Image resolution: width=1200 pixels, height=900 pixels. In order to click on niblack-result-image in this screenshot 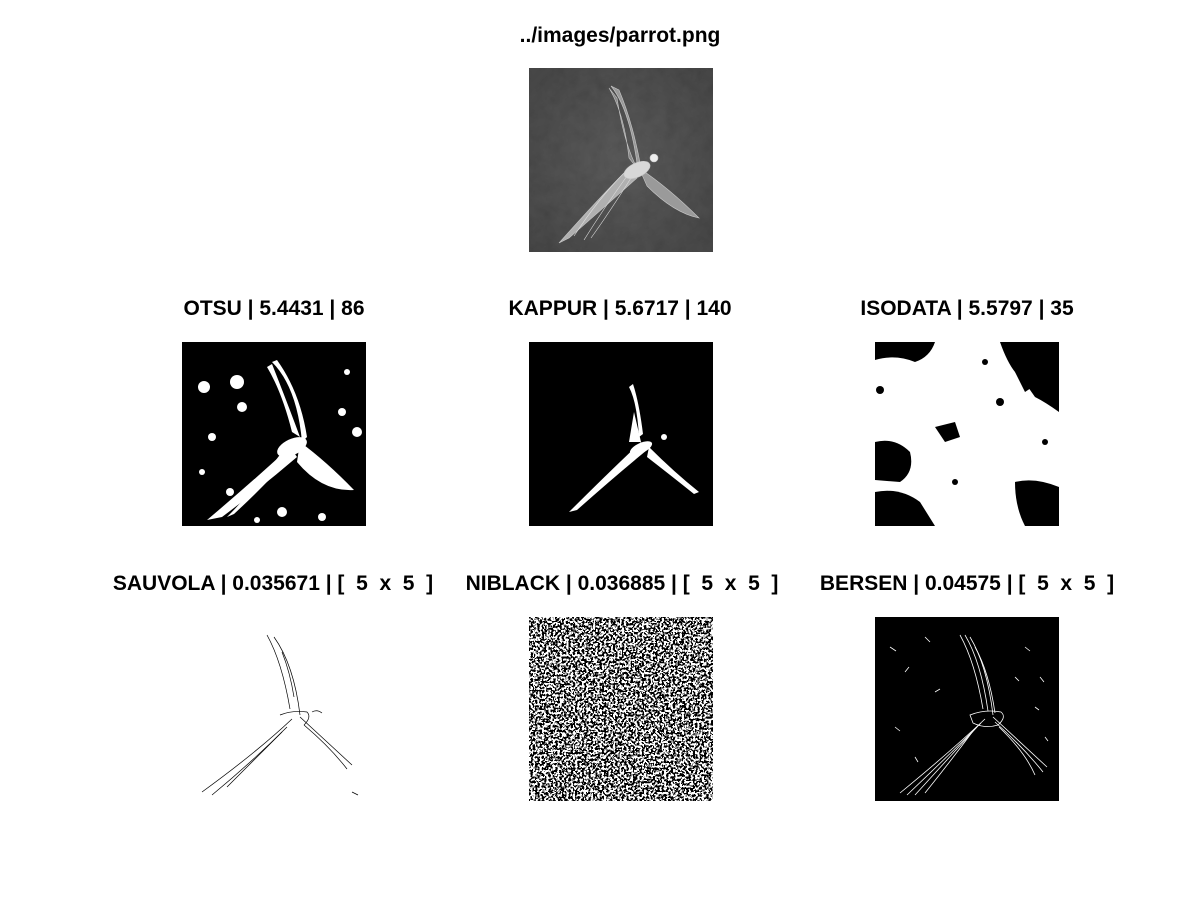, I will do `click(621, 709)`.